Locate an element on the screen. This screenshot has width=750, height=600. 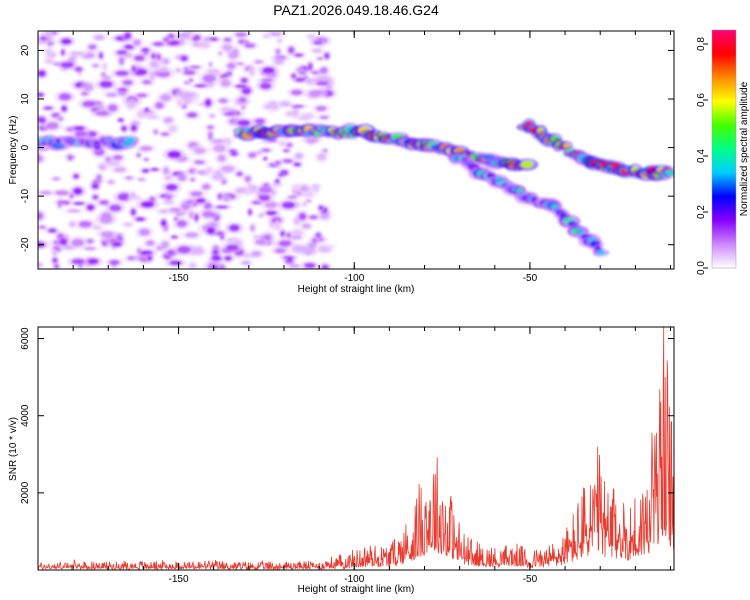
axis-tick-label: -50 is located at coordinates (530, 278).